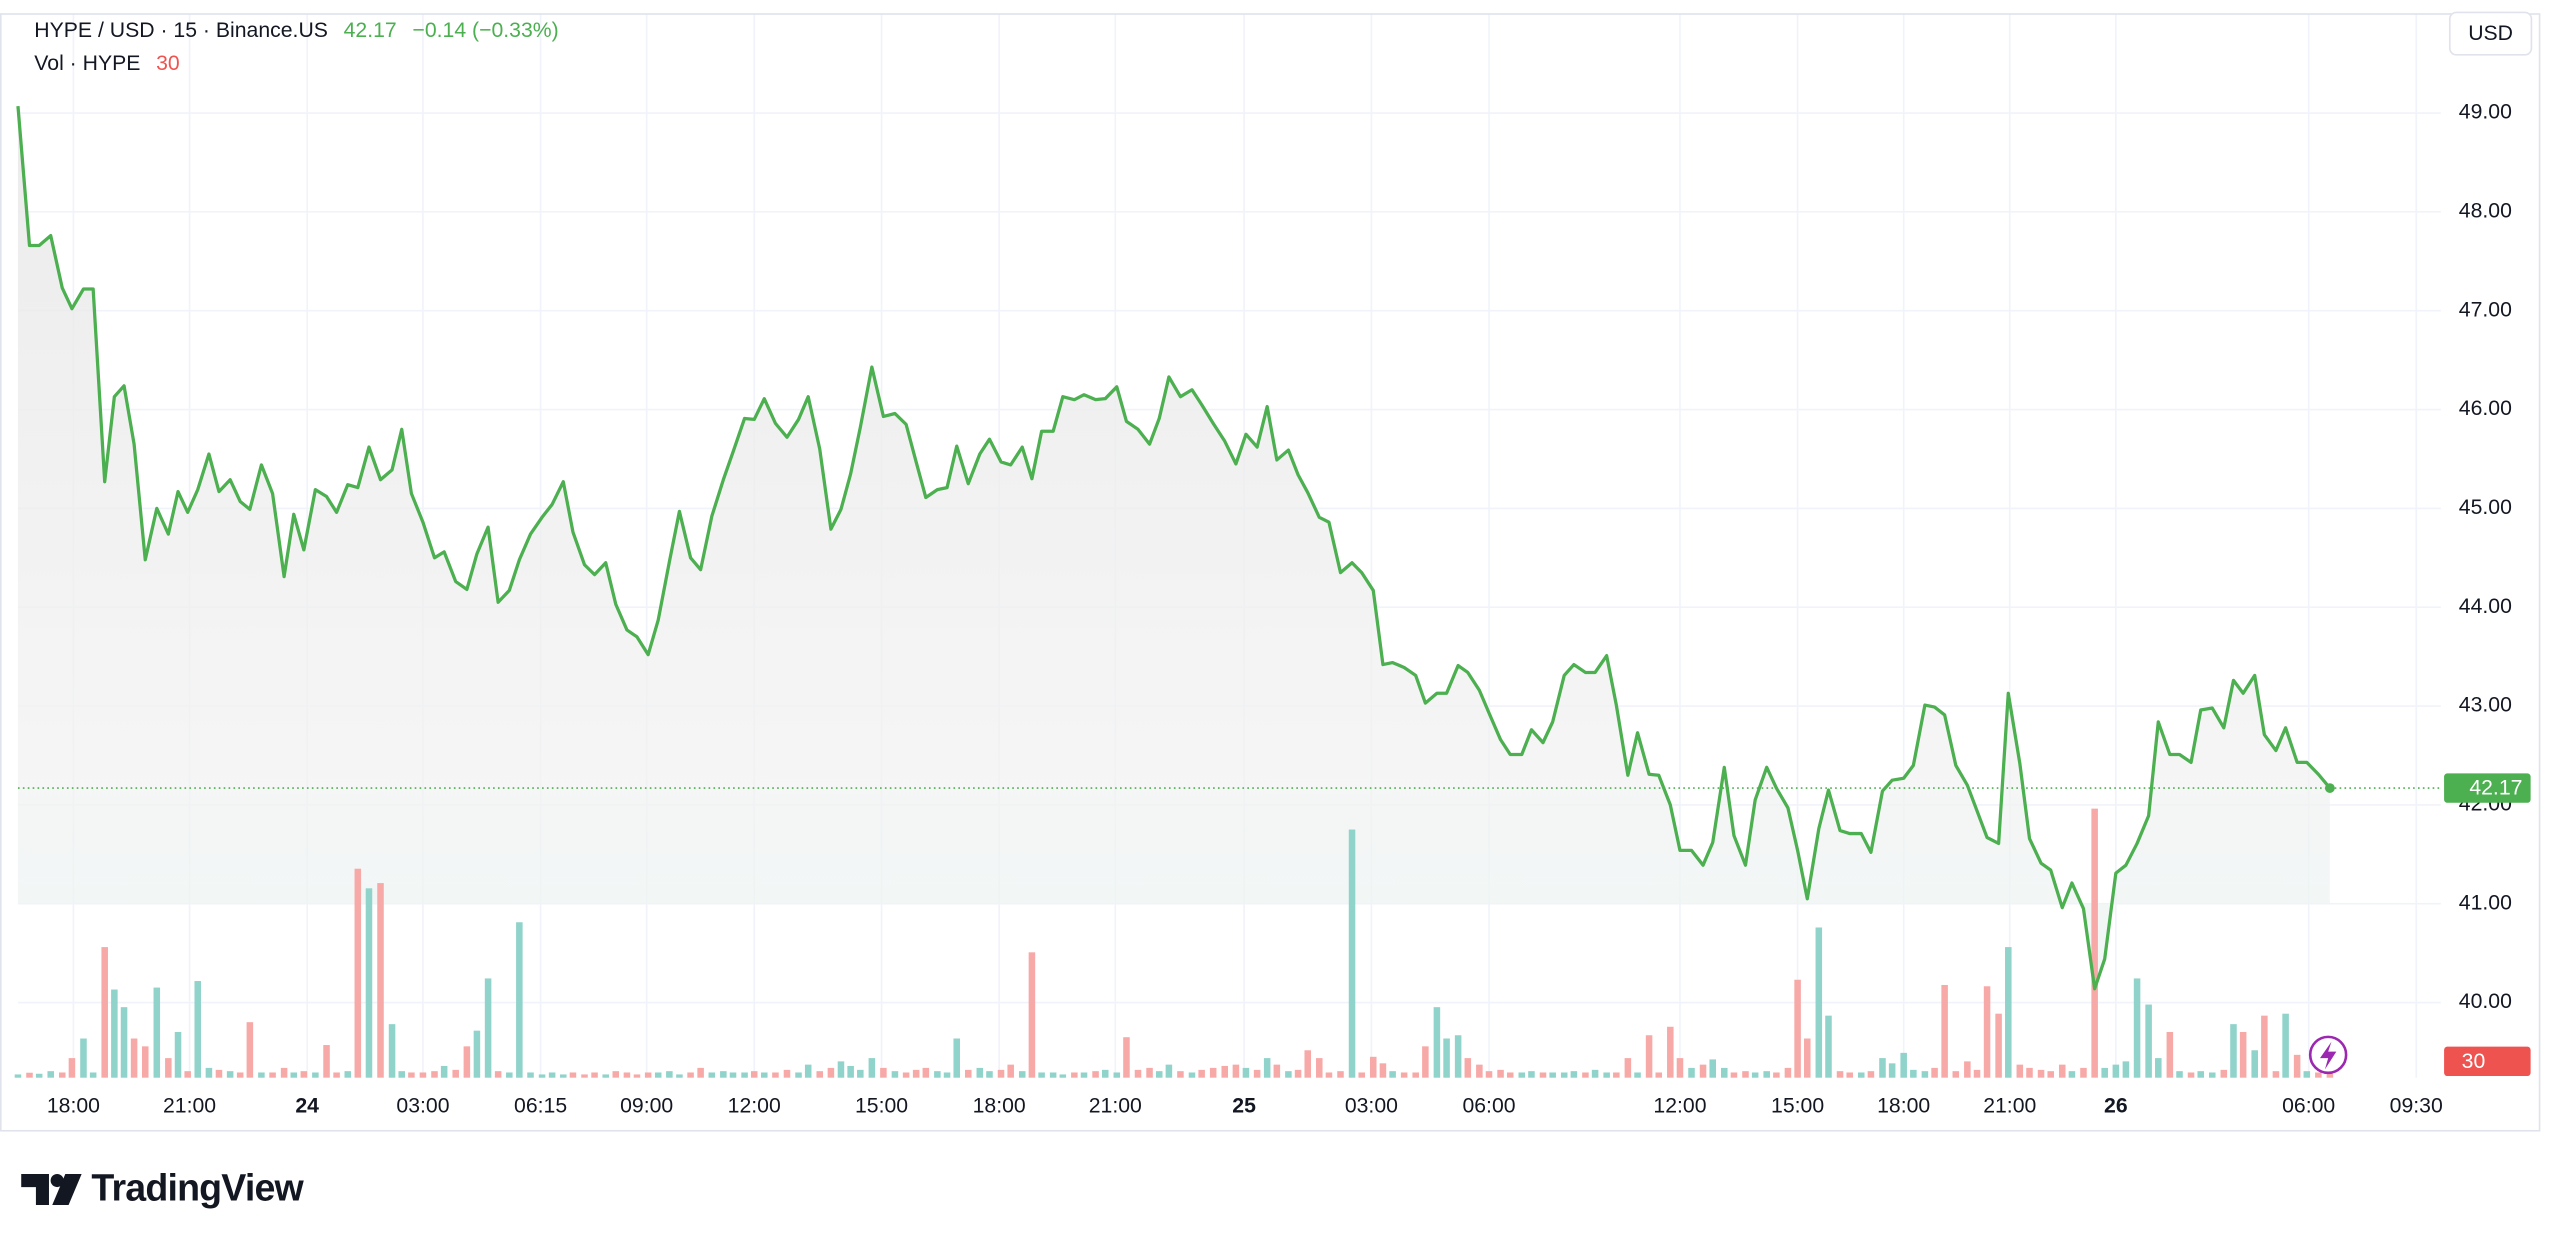 The width and height of the screenshot is (2560, 1246). What do you see at coordinates (2416, 1106) in the screenshot?
I see `x-tick-label: 09:30` at bounding box center [2416, 1106].